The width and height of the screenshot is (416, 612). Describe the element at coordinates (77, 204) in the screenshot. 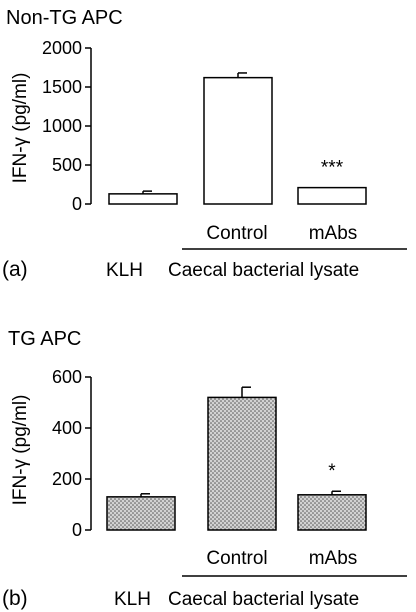

I see `panel-a-y-tick-label: 0` at that location.